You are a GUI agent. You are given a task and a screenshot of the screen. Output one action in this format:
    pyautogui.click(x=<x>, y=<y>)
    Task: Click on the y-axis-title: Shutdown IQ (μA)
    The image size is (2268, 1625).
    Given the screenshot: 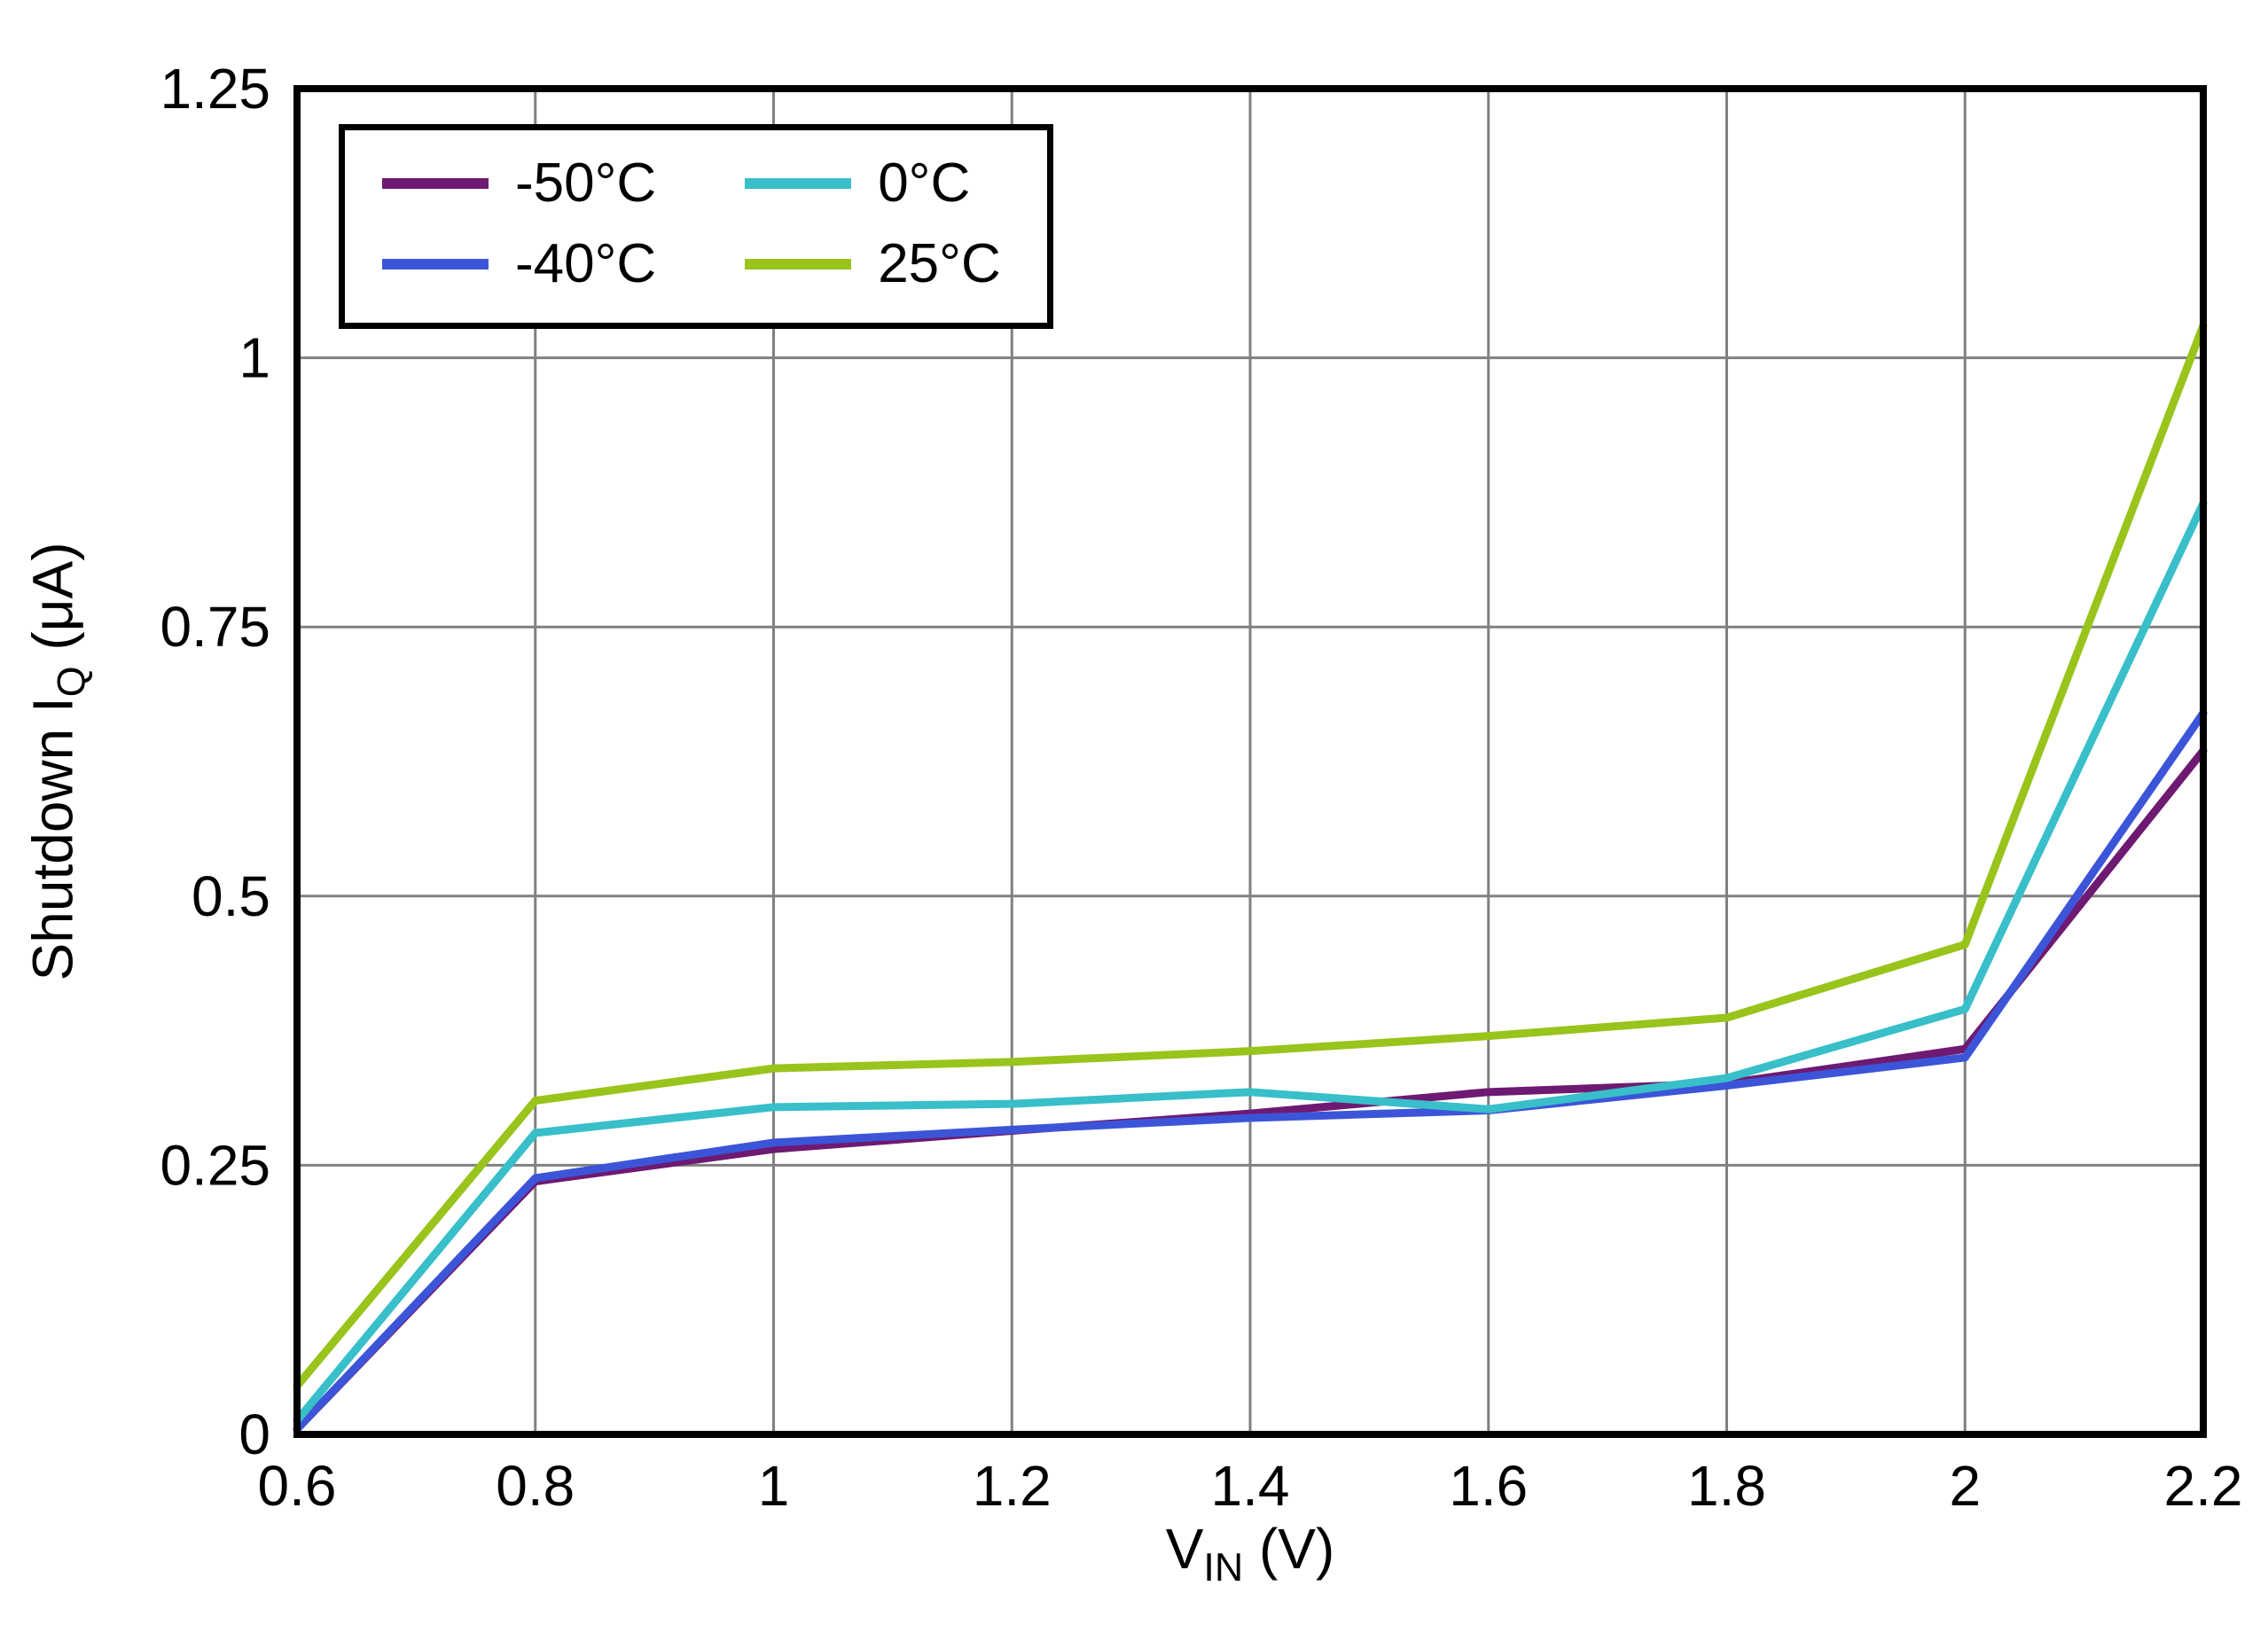 What is the action you would take?
    pyautogui.click(x=57, y=761)
    